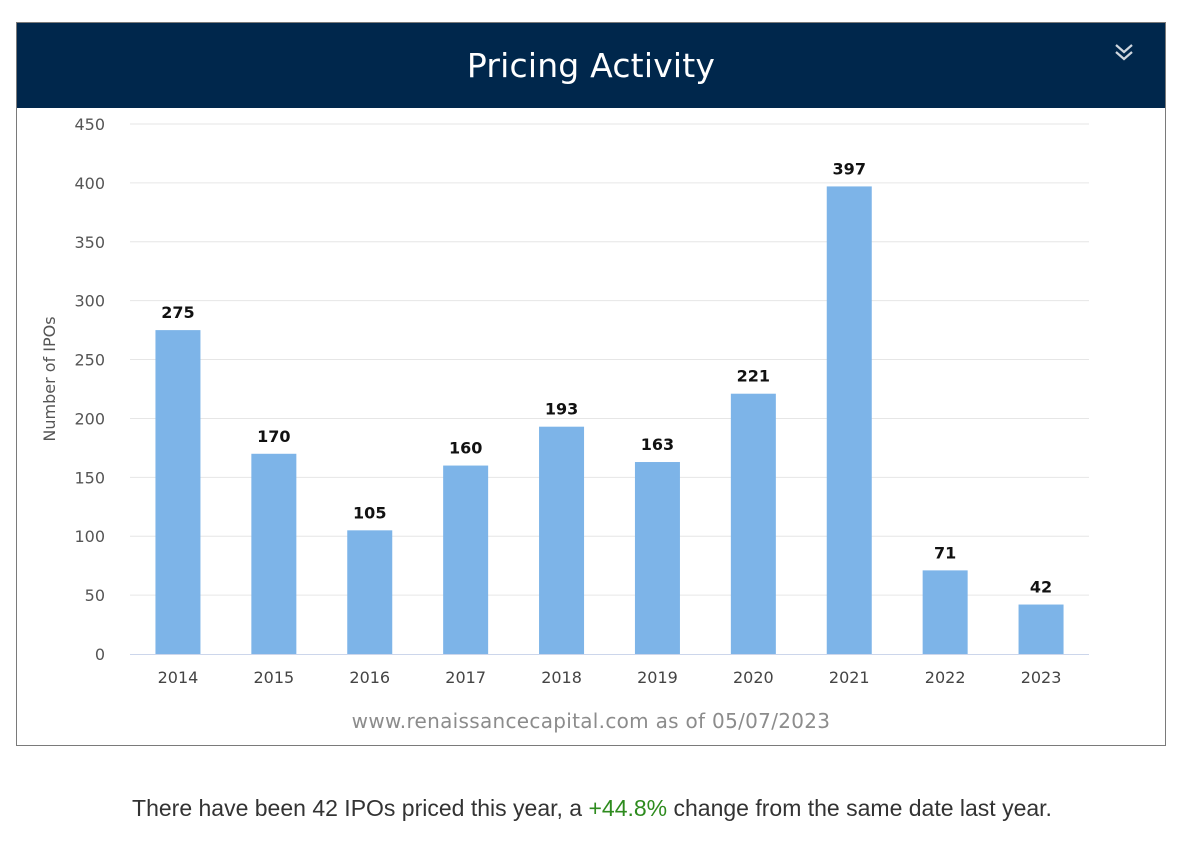 The image size is (1204, 852). Describe the element at coordinates (859, 808) in the screenshot. I see `summary-after: change from the same date last year.` at that location.